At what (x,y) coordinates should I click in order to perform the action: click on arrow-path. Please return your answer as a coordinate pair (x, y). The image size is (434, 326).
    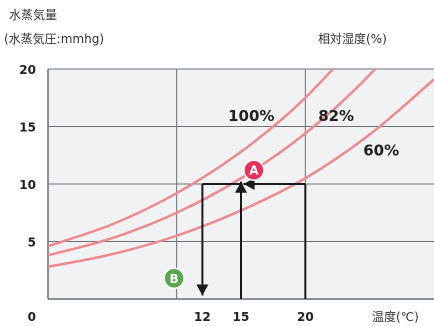
    Looking at the image, I should click on (251, 238).